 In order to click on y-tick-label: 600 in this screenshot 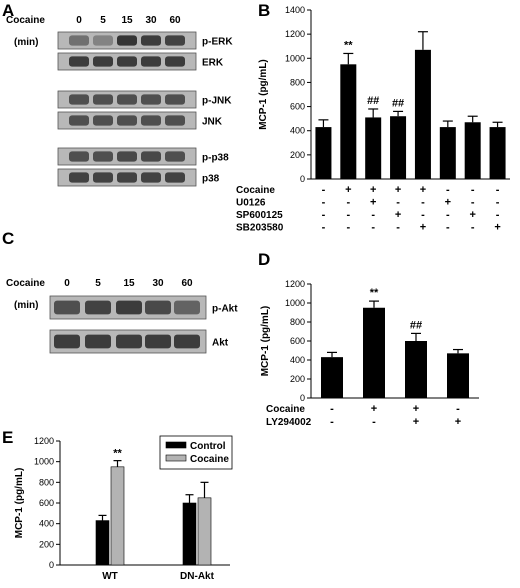, I will do `click(297, 341)`.